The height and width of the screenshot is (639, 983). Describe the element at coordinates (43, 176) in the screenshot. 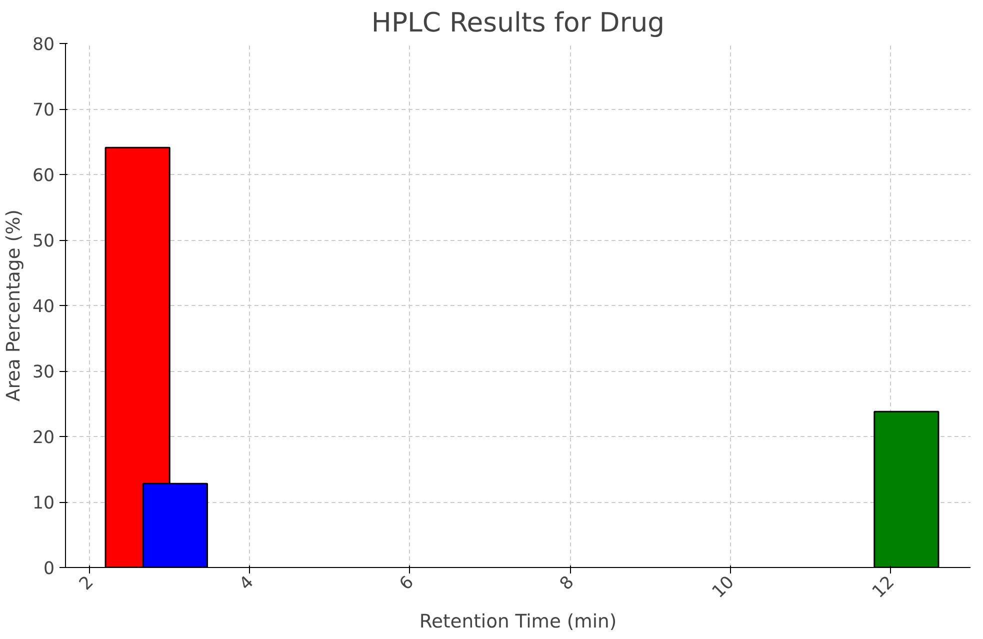

I see `y-tick-label: 60` at that location.